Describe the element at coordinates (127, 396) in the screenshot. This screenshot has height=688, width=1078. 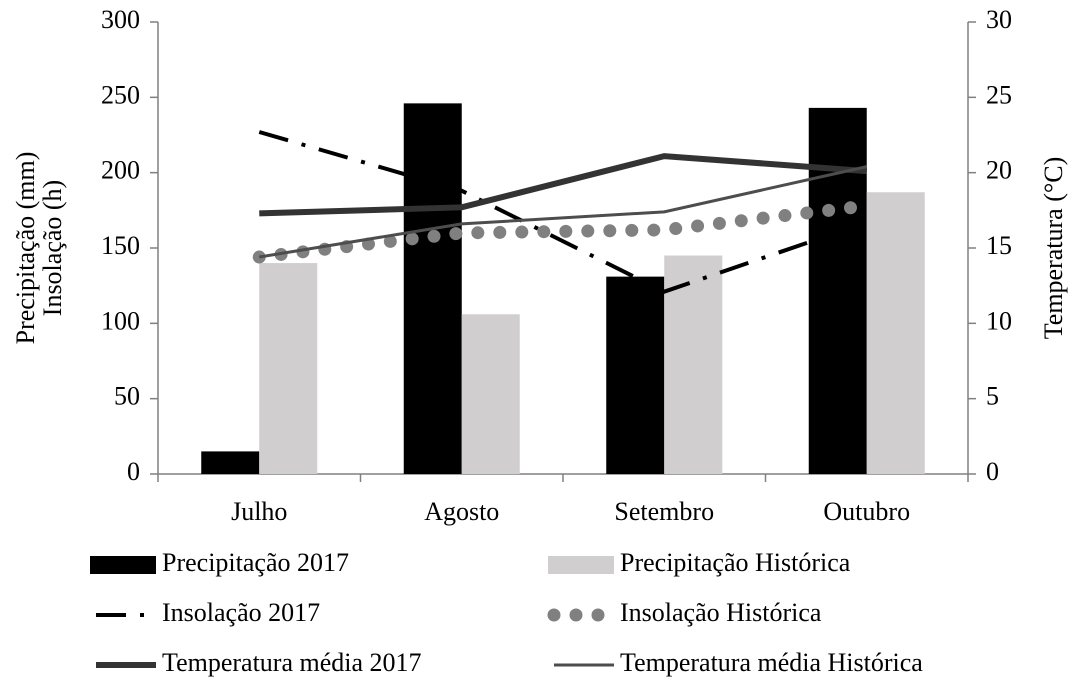
I see `y-tick-label: 50` at that location.